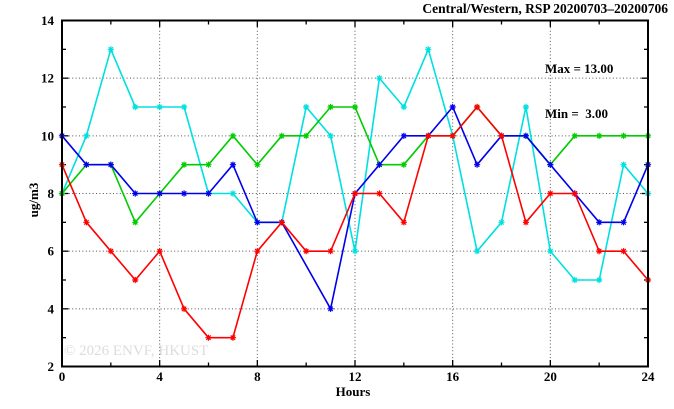 This screenshot has height=409, width=674. Describe the element at coordinates (577, 113) in the screenshot. I see `legend-min-value: Min = 3.00` at that location.